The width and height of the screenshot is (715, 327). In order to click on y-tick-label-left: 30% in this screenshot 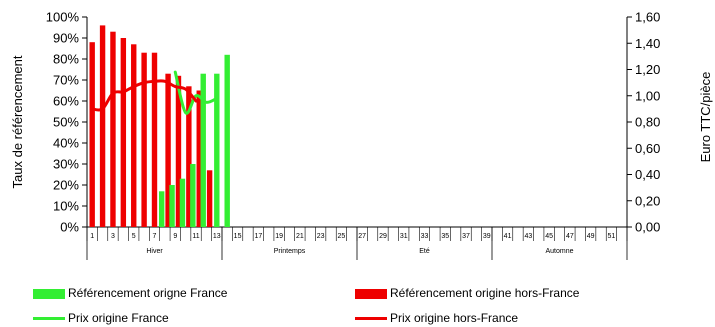, I will do `click(66, 164)`.